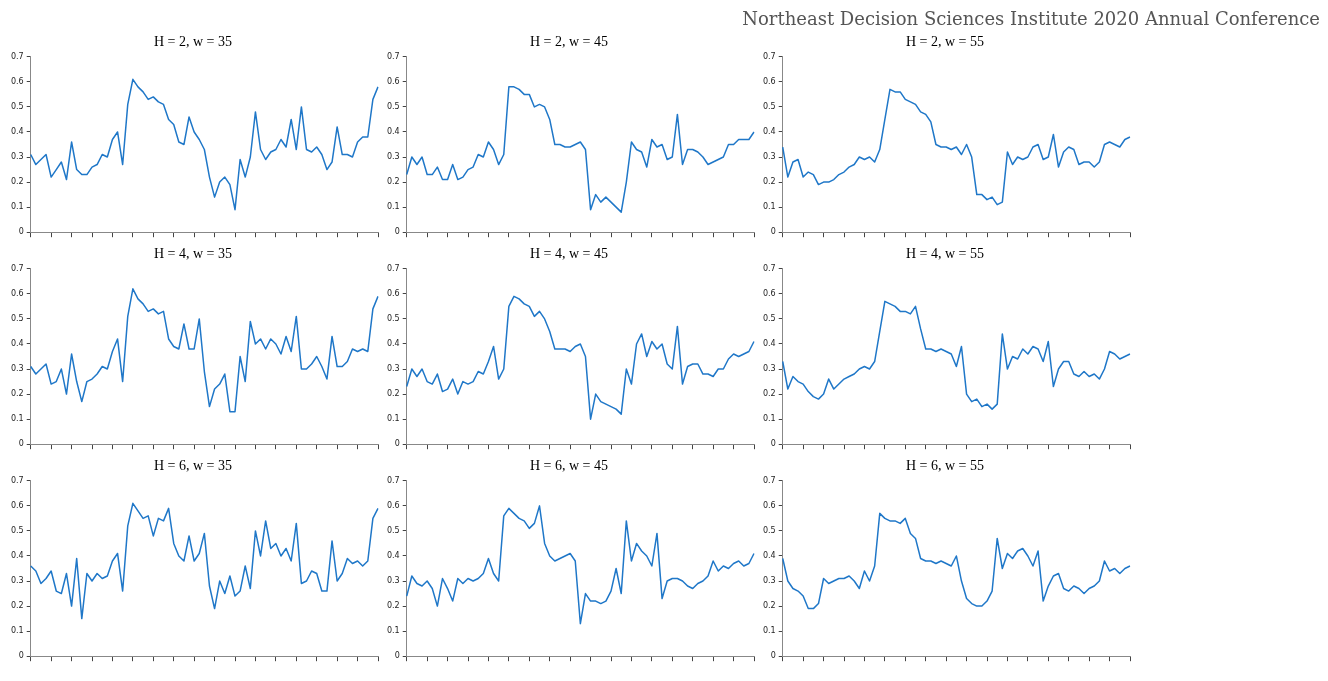  What do you see at coordinates (569, 466) in the screenshot?
I see `chart-title: H = 6, w = 45` at bounding box center [569, 466].